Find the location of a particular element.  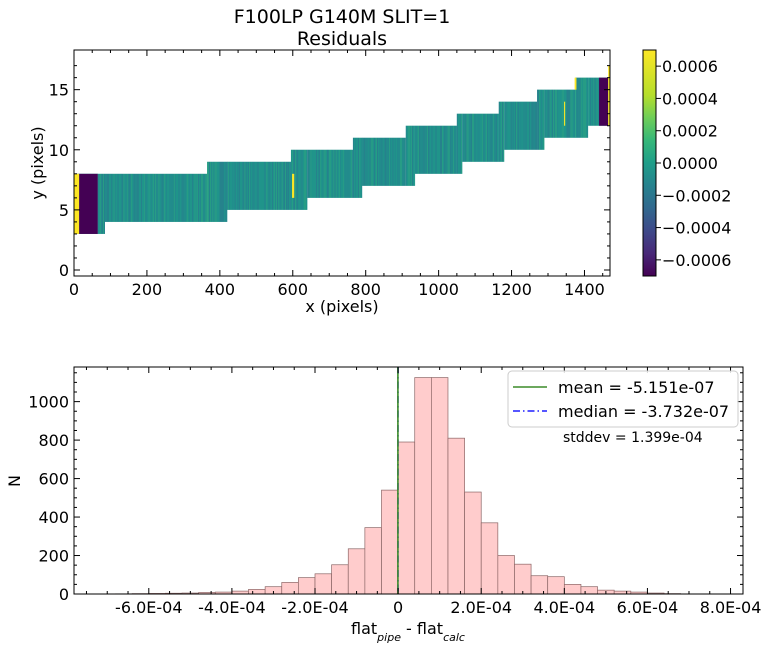

colorbar-tick-label: 0.0002 is located at coordinates (690, 131).